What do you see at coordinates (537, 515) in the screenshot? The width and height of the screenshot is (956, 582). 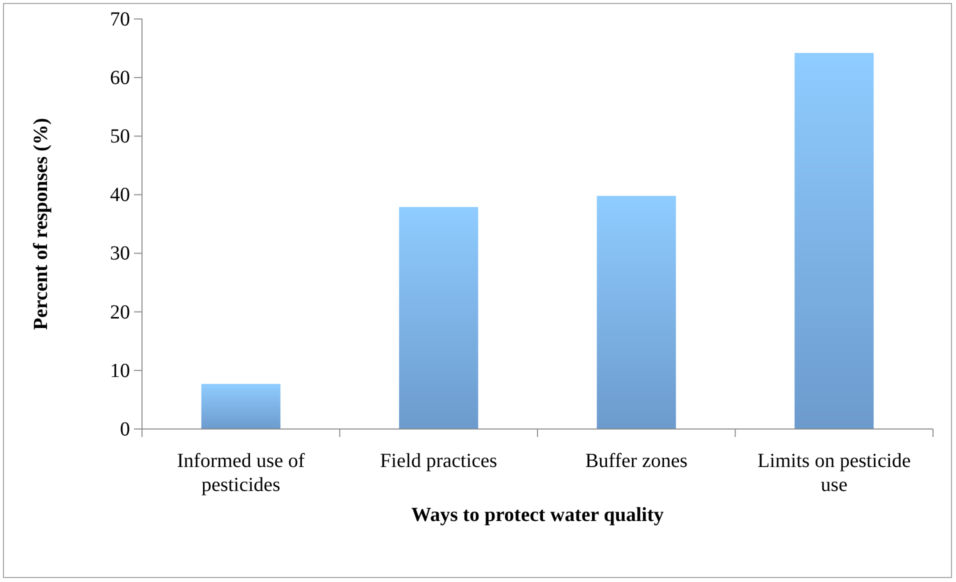 I see `x-axis-title: Ways to protect water quality` at bounding box center [537, 515].